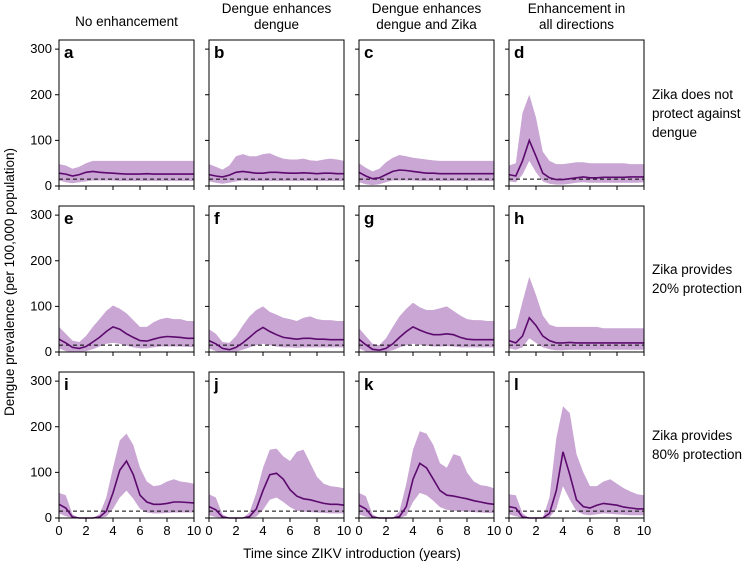 This screenshot has width=748, height=564. I want to click on panel-a: a 0 100 200 300, so click(112, 116).